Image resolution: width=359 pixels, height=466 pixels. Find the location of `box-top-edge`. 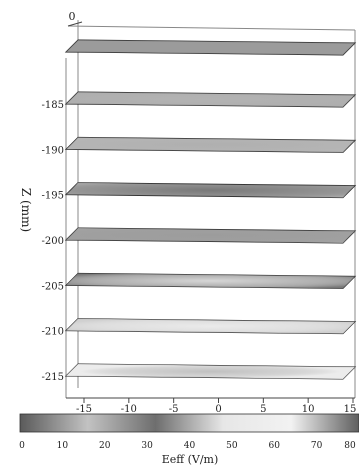

box-top-edge is located at coordinates (211, 28).